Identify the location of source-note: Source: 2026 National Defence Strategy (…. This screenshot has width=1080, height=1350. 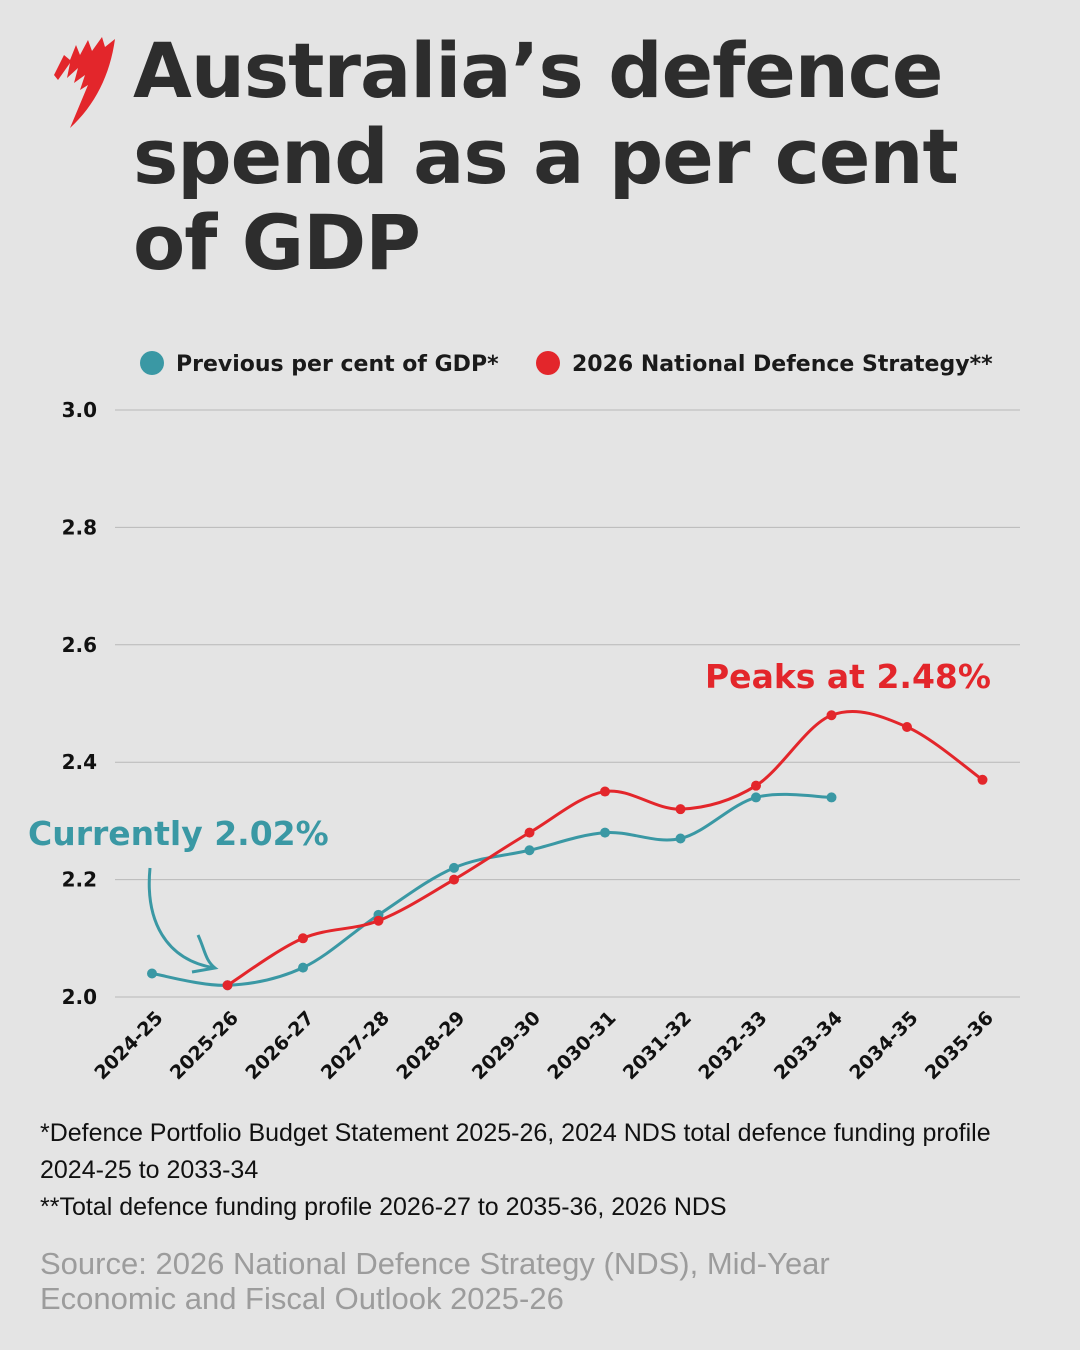
(435, 1281).